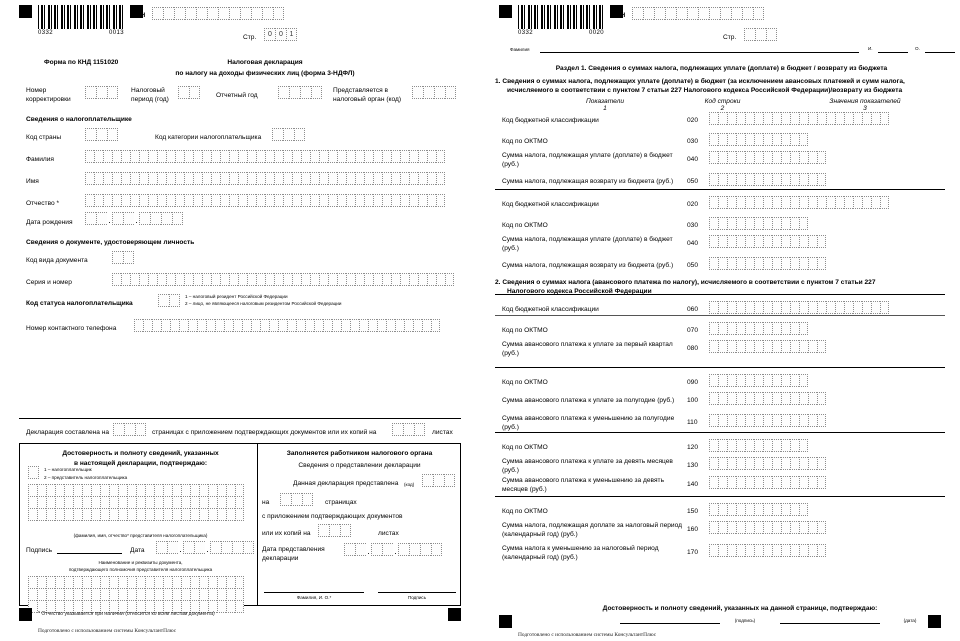 This screenshot has height=641, width=960. I want to click on date-day-cell, so click(172, 547).